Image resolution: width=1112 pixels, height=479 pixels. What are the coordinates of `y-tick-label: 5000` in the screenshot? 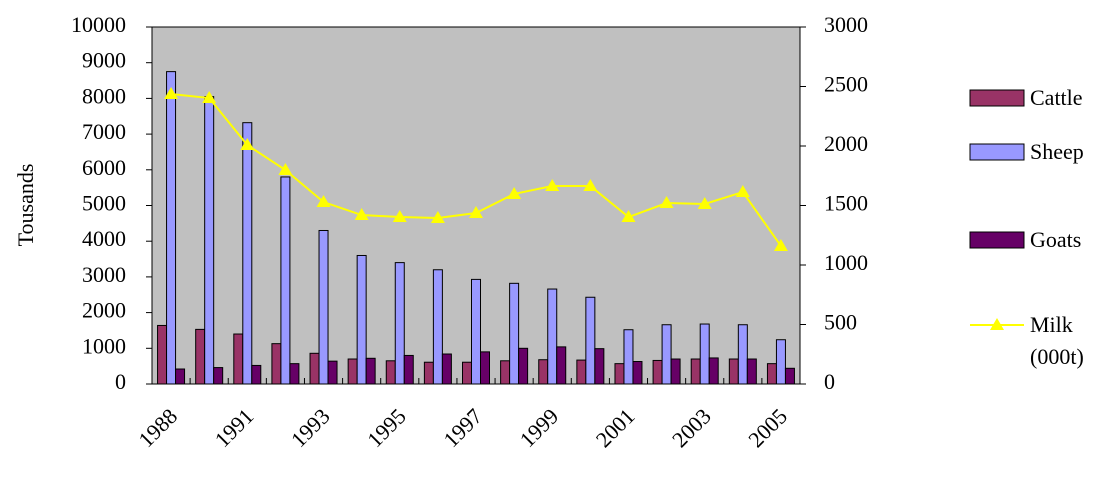 It's located at (104, 203).